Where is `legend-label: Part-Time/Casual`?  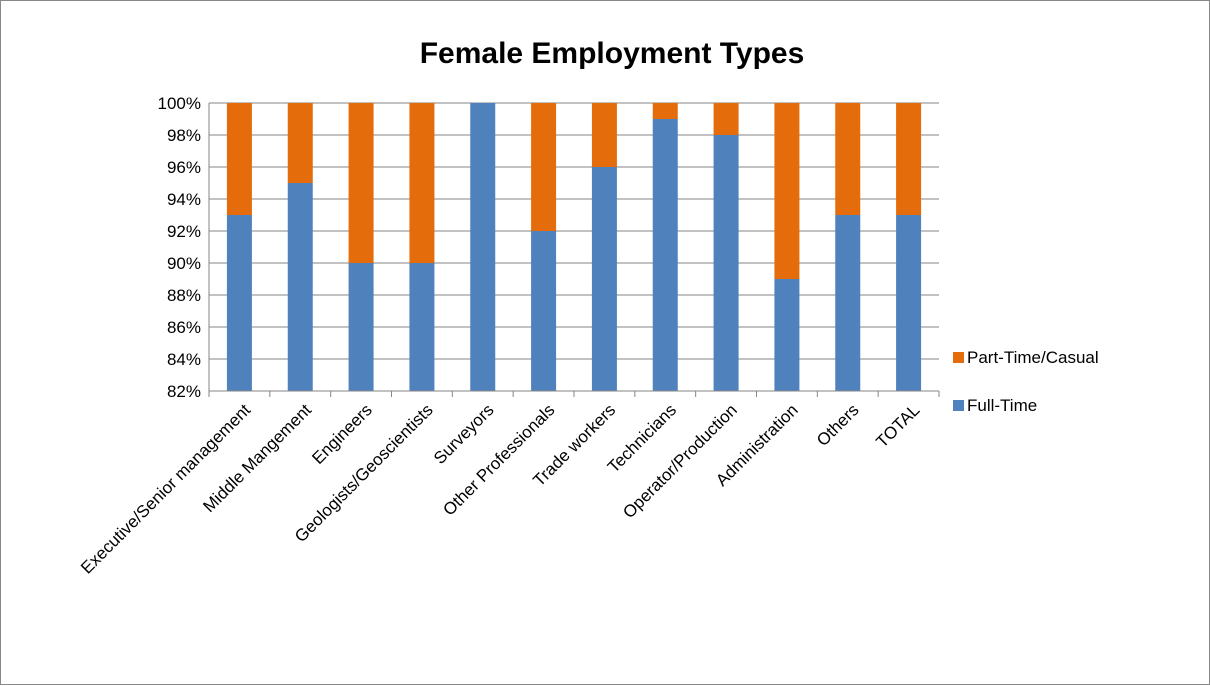
legend-label: Part-Time/Casual is located at coordinates (1033, 357).